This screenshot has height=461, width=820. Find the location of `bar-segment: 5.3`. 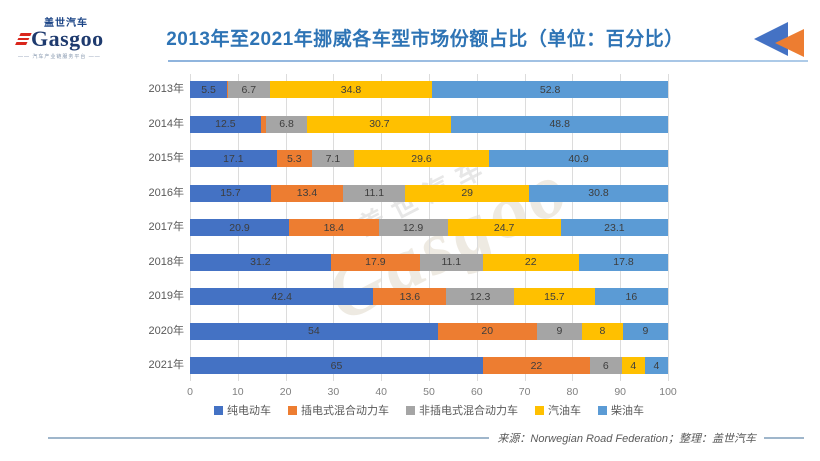

bar-segment: 5.3 is located at coordinates (294, 158).